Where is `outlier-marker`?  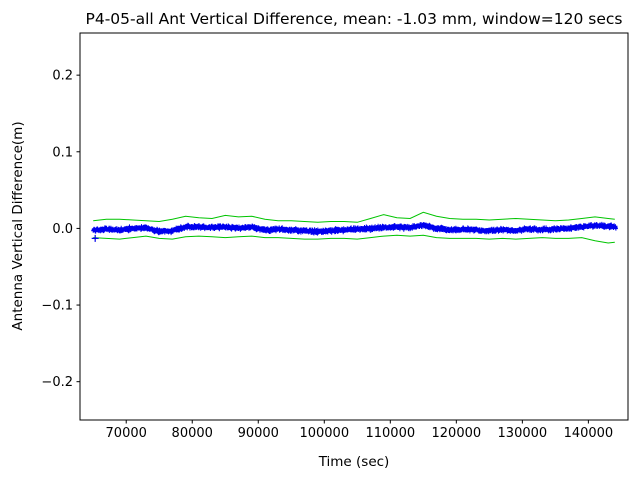
outlier-marker is located at coordinates (95, 238).